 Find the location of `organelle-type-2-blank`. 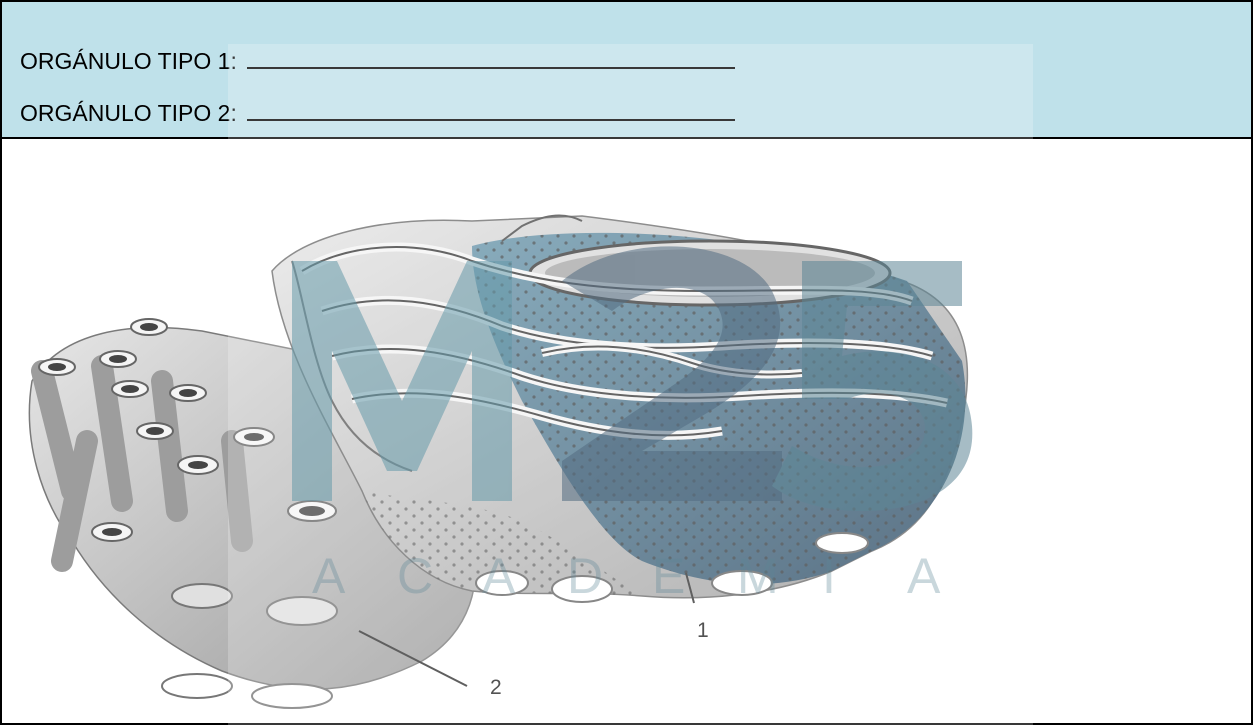

organelle-type-2-blank is located at coordinates (490, 111).